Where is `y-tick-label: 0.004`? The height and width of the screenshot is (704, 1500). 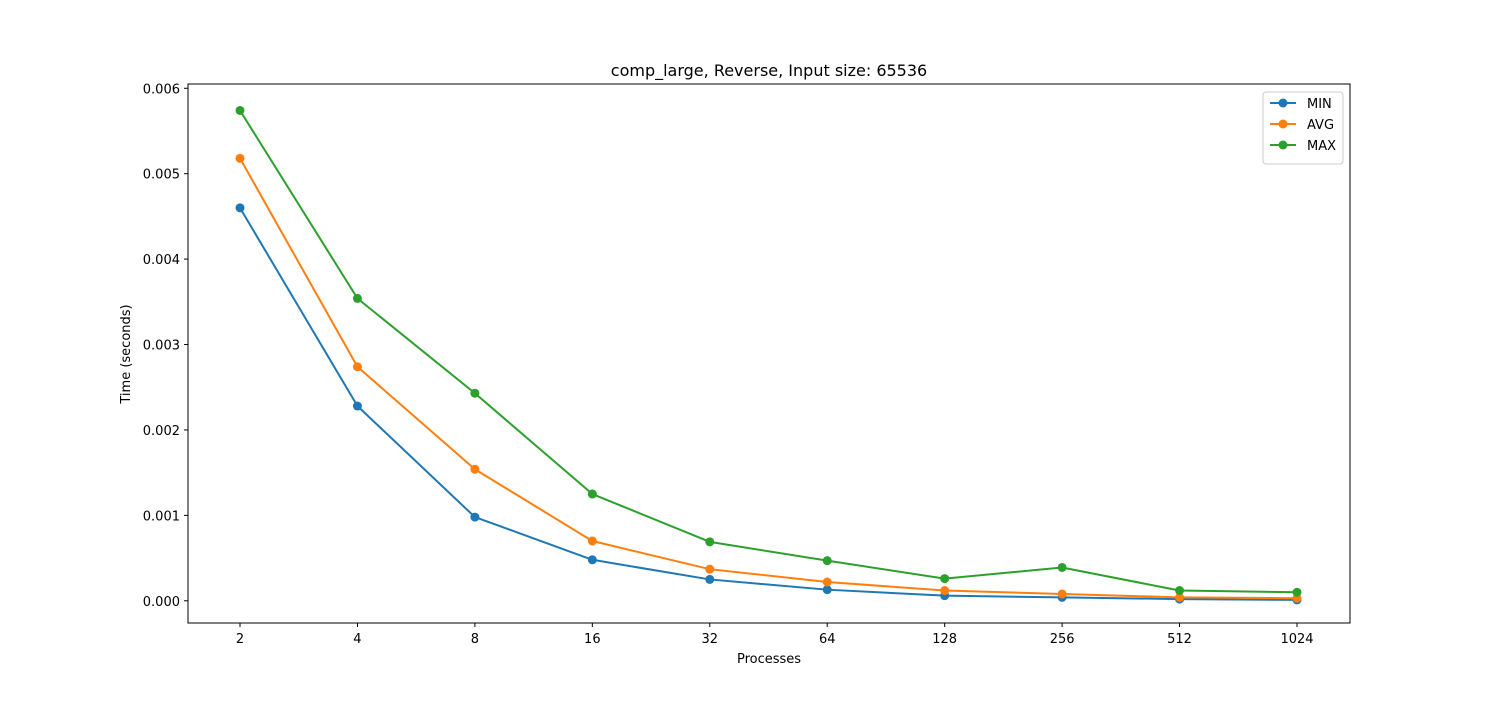
y-tick-label: 0.004 is located at coordinates (161, 260).